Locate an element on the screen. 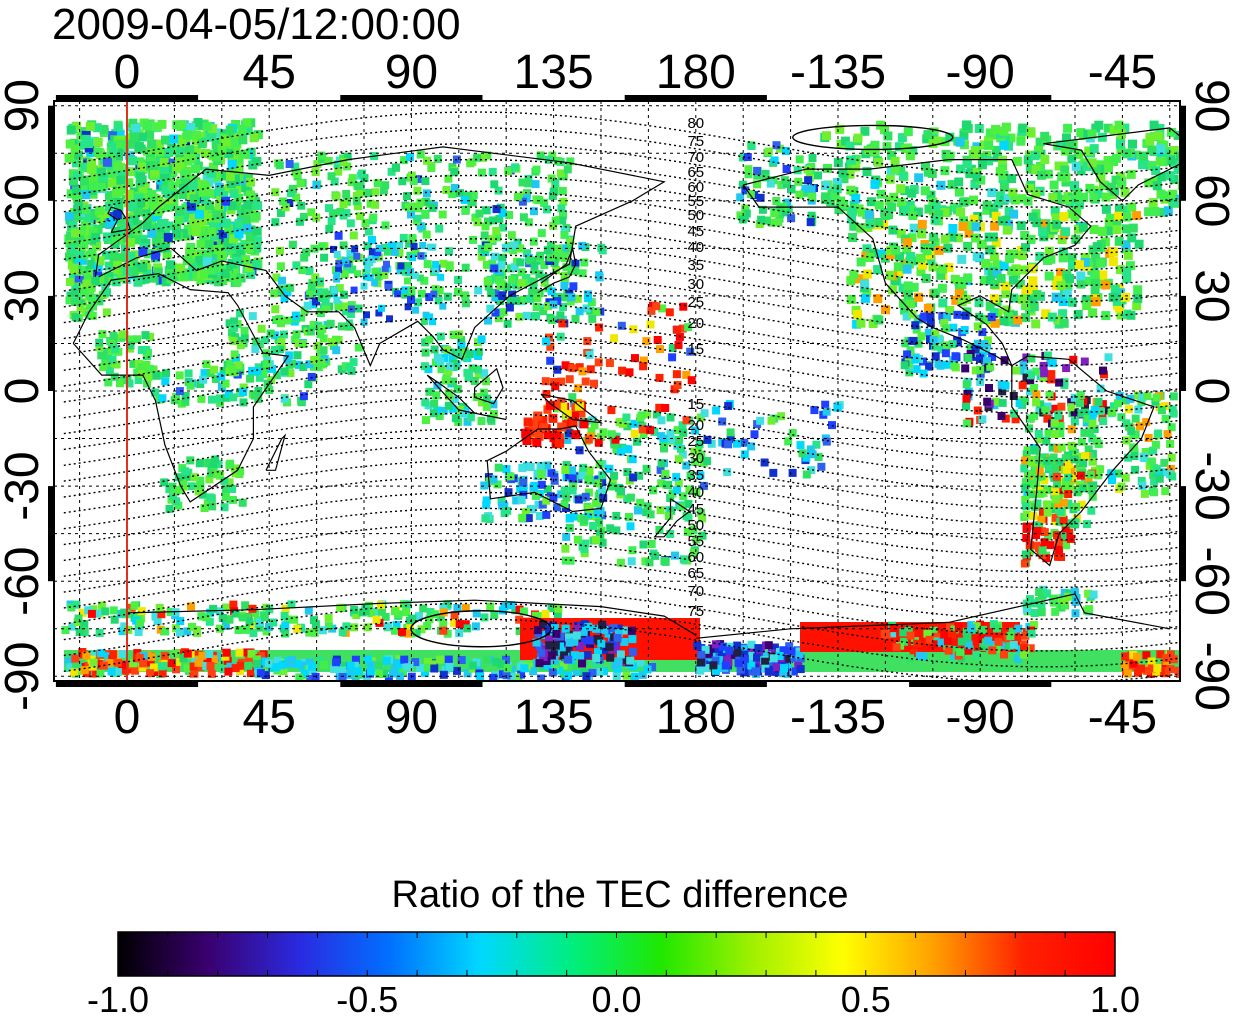  bottom-lon-label: 135 is located at coordinates (554, 717).